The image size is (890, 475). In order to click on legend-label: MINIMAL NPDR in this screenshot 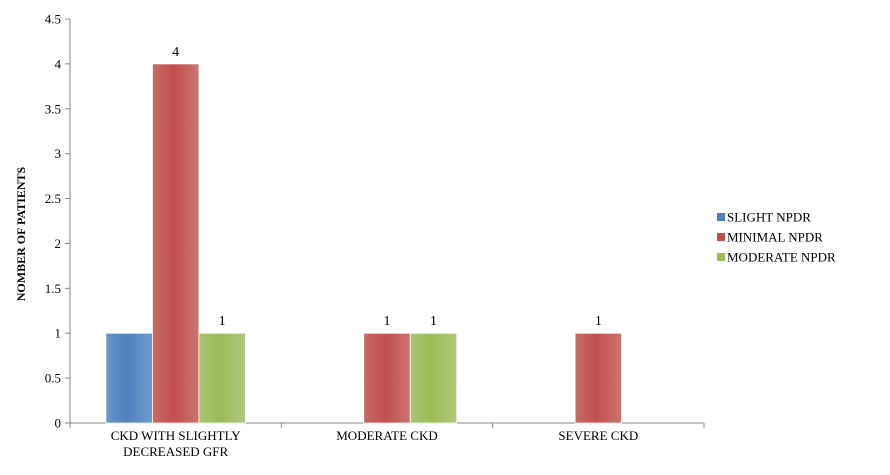, I will do `click(775, 237)`.